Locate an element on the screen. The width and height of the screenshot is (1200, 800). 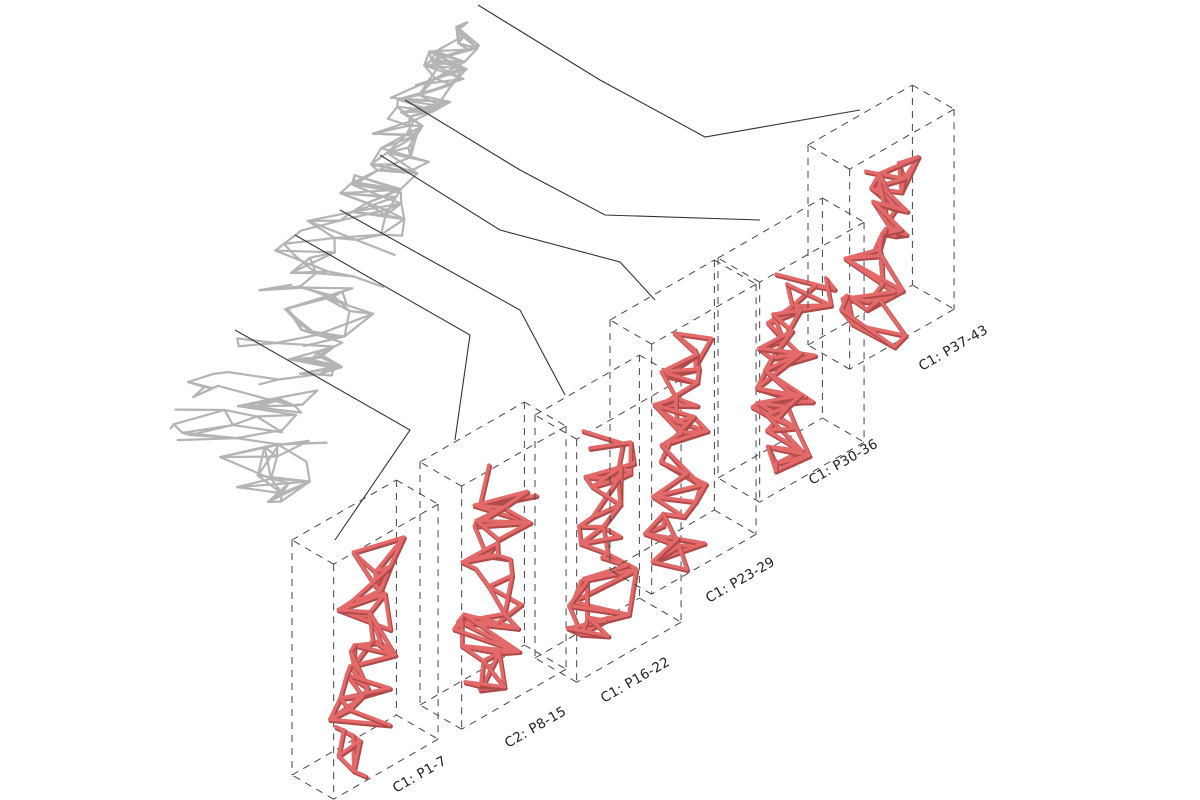
segment-label-p37-43: C1: P37-43 is located at coordinates (953, 348).